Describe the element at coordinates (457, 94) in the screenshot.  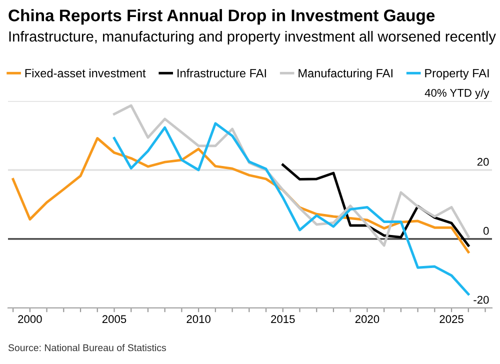
I see `y-tick-label: 40% YTD y/y` at that location.